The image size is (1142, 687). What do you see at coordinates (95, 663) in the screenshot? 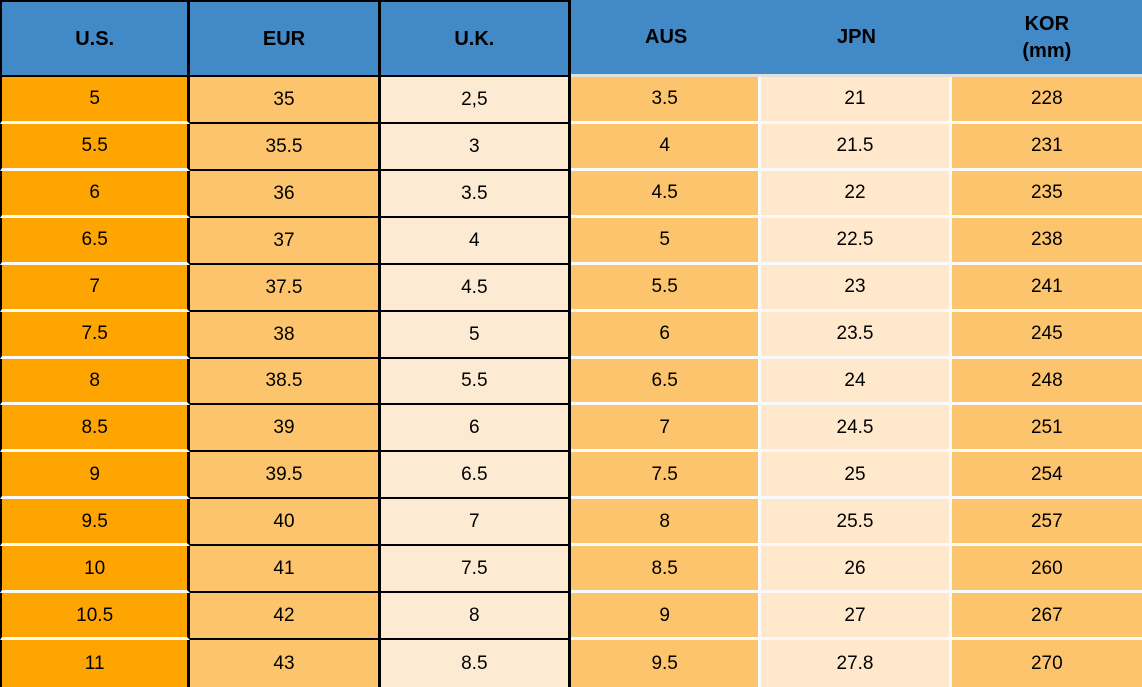
I see `cell-us-row-13: 11` at bounding box center [95, 663].